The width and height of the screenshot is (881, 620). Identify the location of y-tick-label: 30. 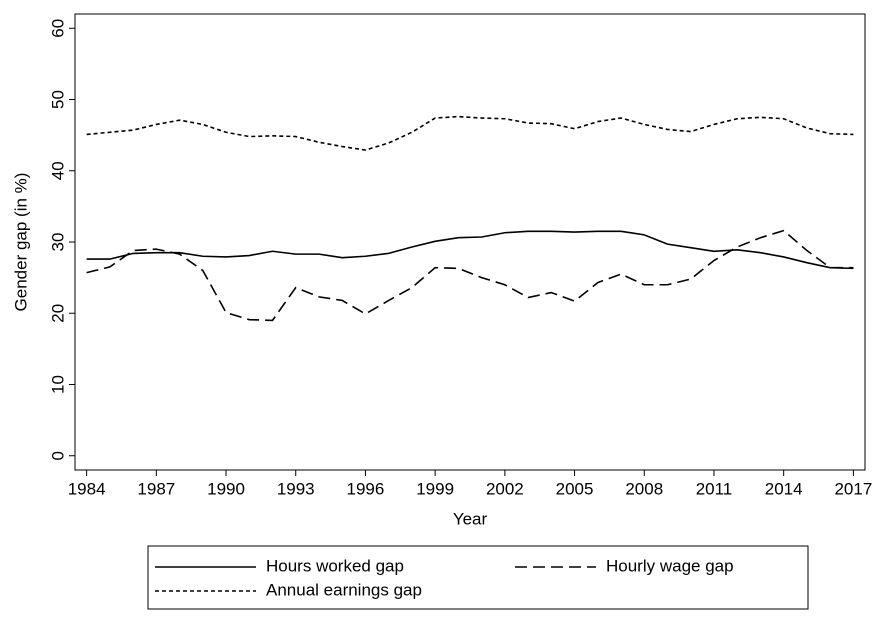
(57, 242).